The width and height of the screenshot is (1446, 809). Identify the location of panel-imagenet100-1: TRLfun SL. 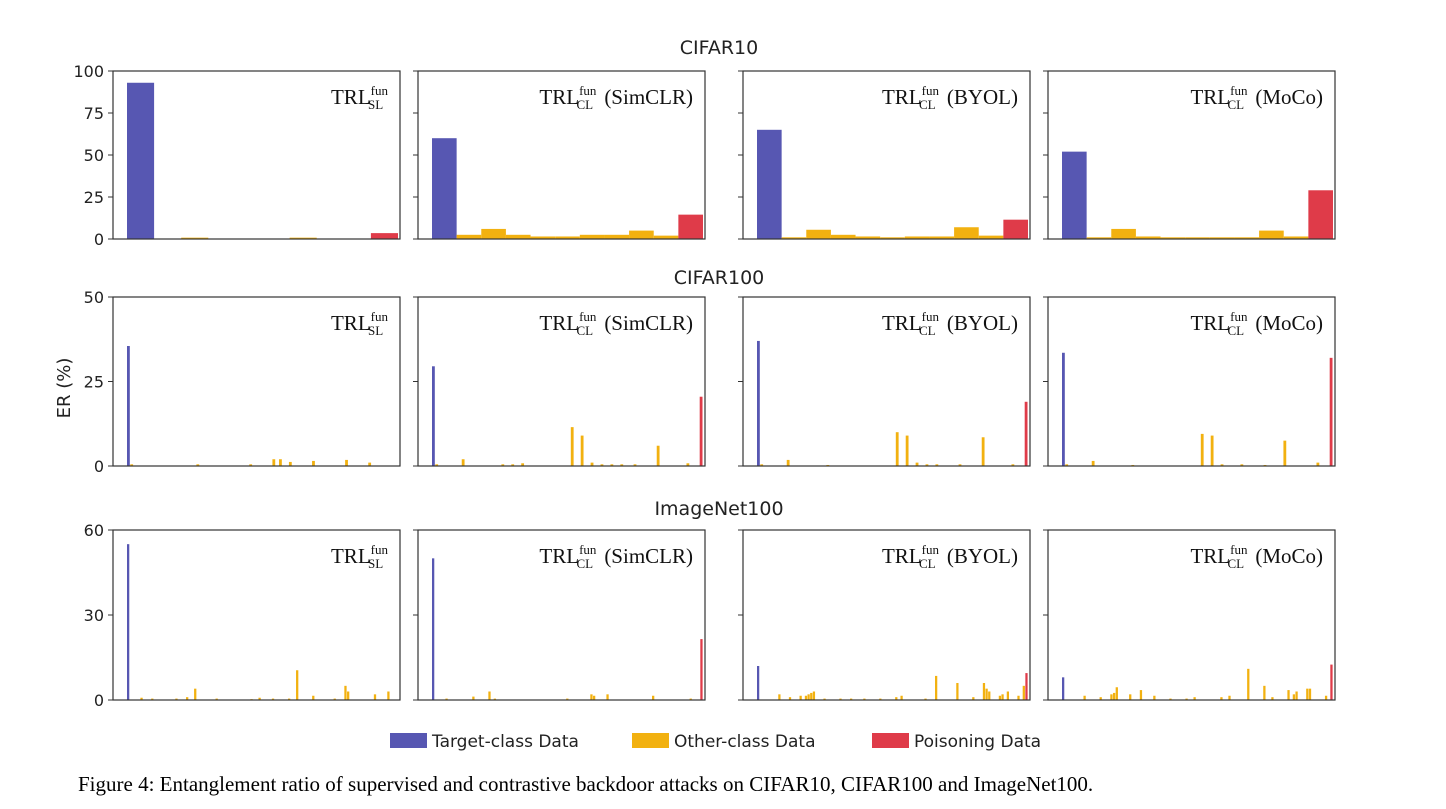
(254, 615).